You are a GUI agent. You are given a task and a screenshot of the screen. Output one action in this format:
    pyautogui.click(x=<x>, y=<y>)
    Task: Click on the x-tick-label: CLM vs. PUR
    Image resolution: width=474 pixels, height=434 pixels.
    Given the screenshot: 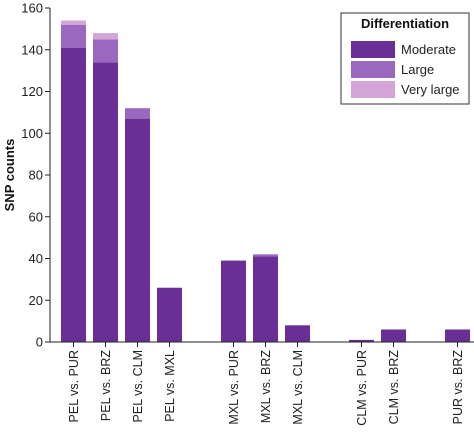 What is the action you would take?
    pyautogui.click(x=362, y=388)
    